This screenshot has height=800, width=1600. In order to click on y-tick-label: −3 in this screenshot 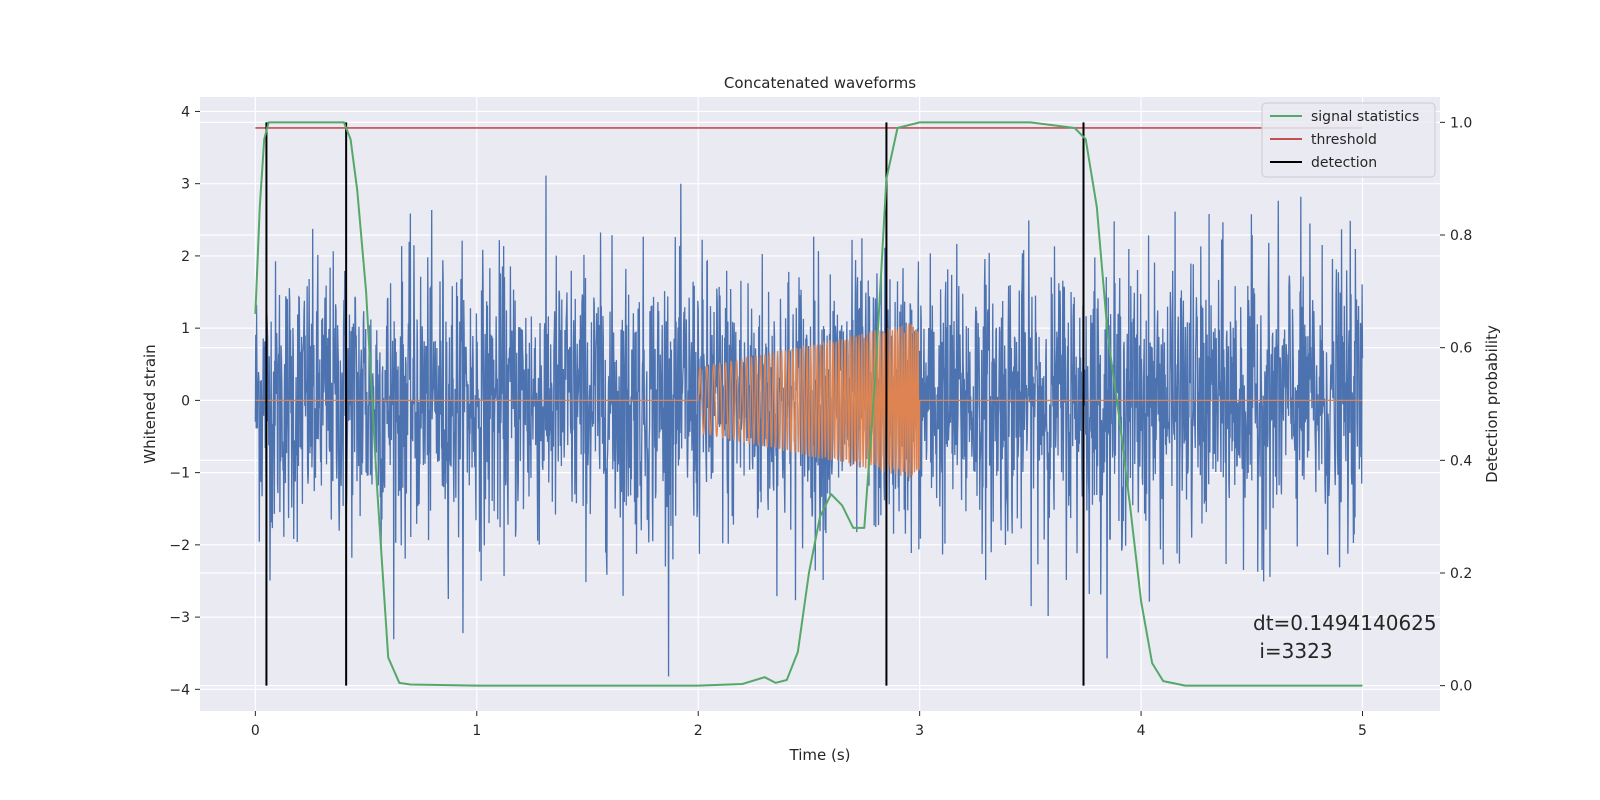, I will do `click(179, 618)`.